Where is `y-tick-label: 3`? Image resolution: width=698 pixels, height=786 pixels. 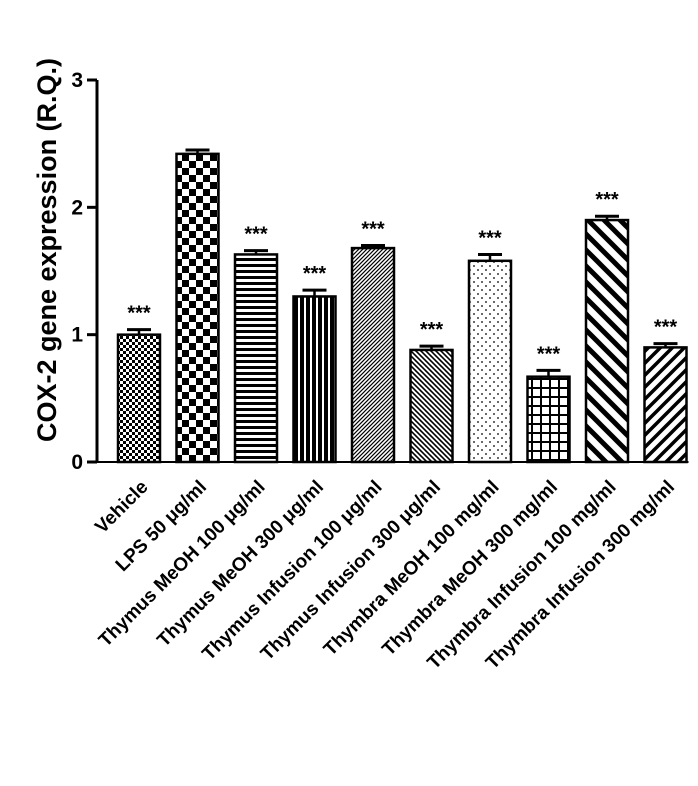 y-tick-label: 3 is located at coordinates (77, 80).